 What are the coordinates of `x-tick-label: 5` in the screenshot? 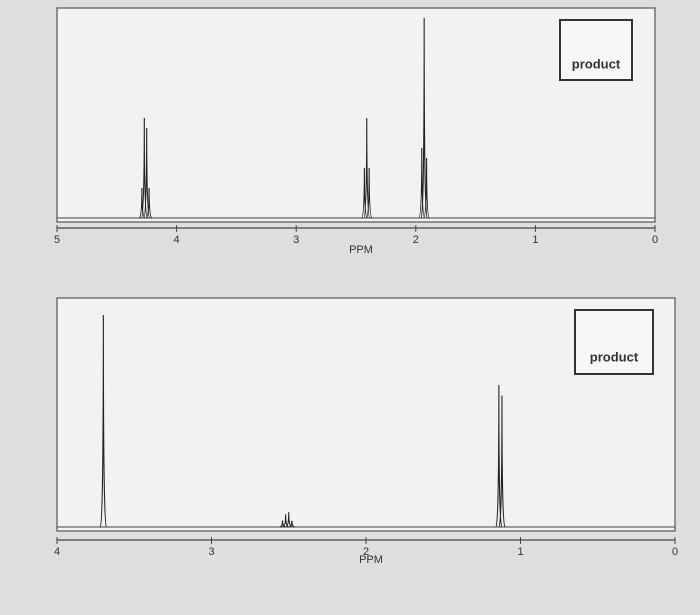 It's located at (57, 240).